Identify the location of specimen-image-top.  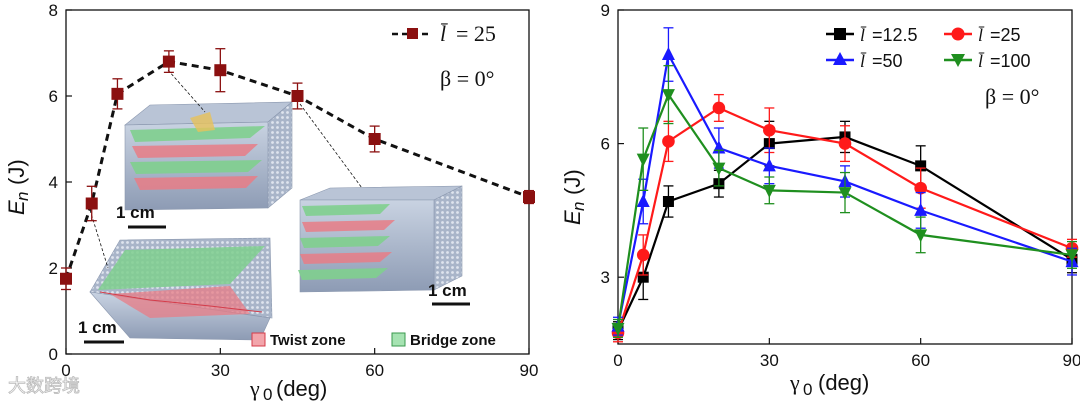
(208, 156).